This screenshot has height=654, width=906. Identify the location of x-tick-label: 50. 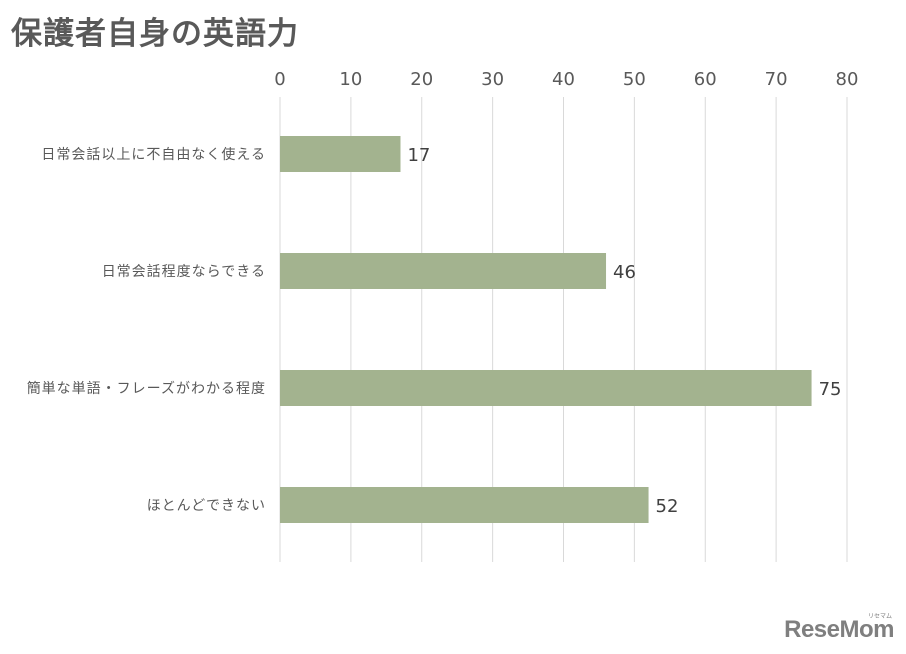
(634, 79).